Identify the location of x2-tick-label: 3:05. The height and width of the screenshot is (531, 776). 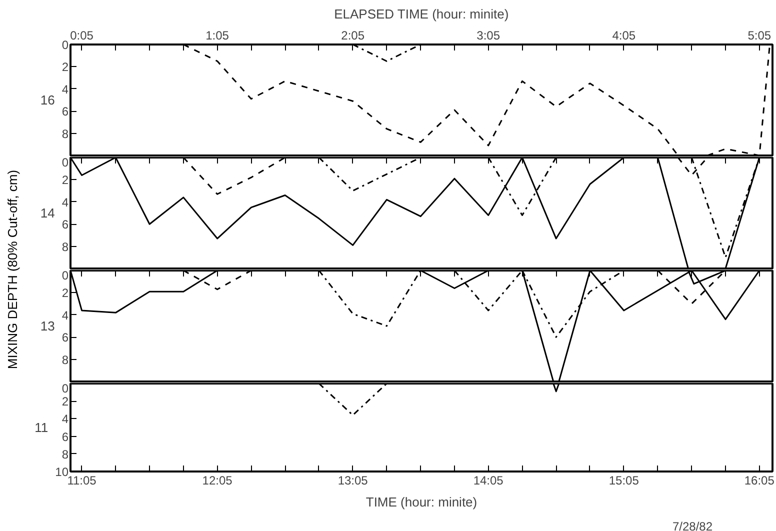
(488, 35).